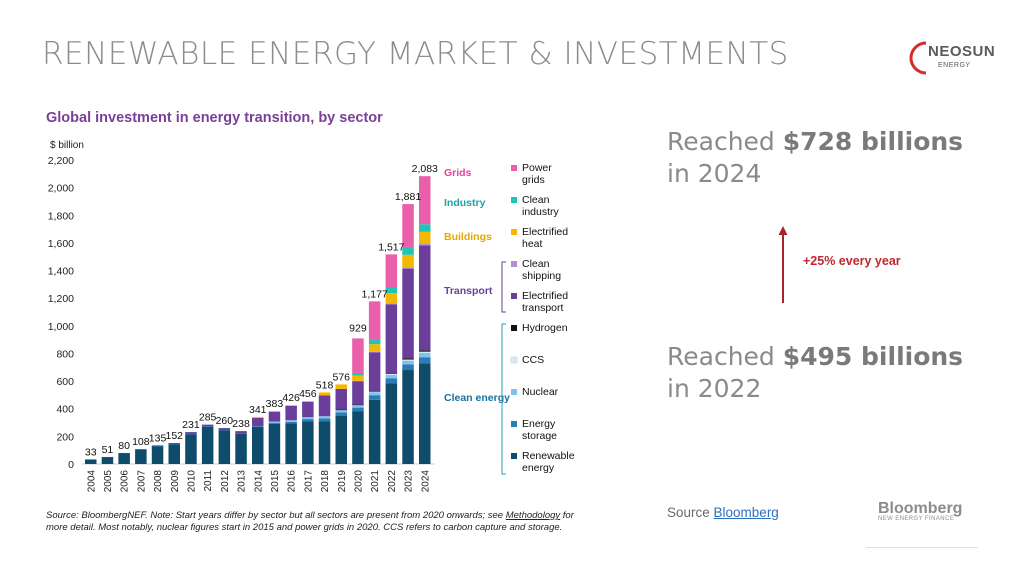 This screenshot has width=1024, height=576. I want to click on x-tick-label: 2021, so click(375, 481).